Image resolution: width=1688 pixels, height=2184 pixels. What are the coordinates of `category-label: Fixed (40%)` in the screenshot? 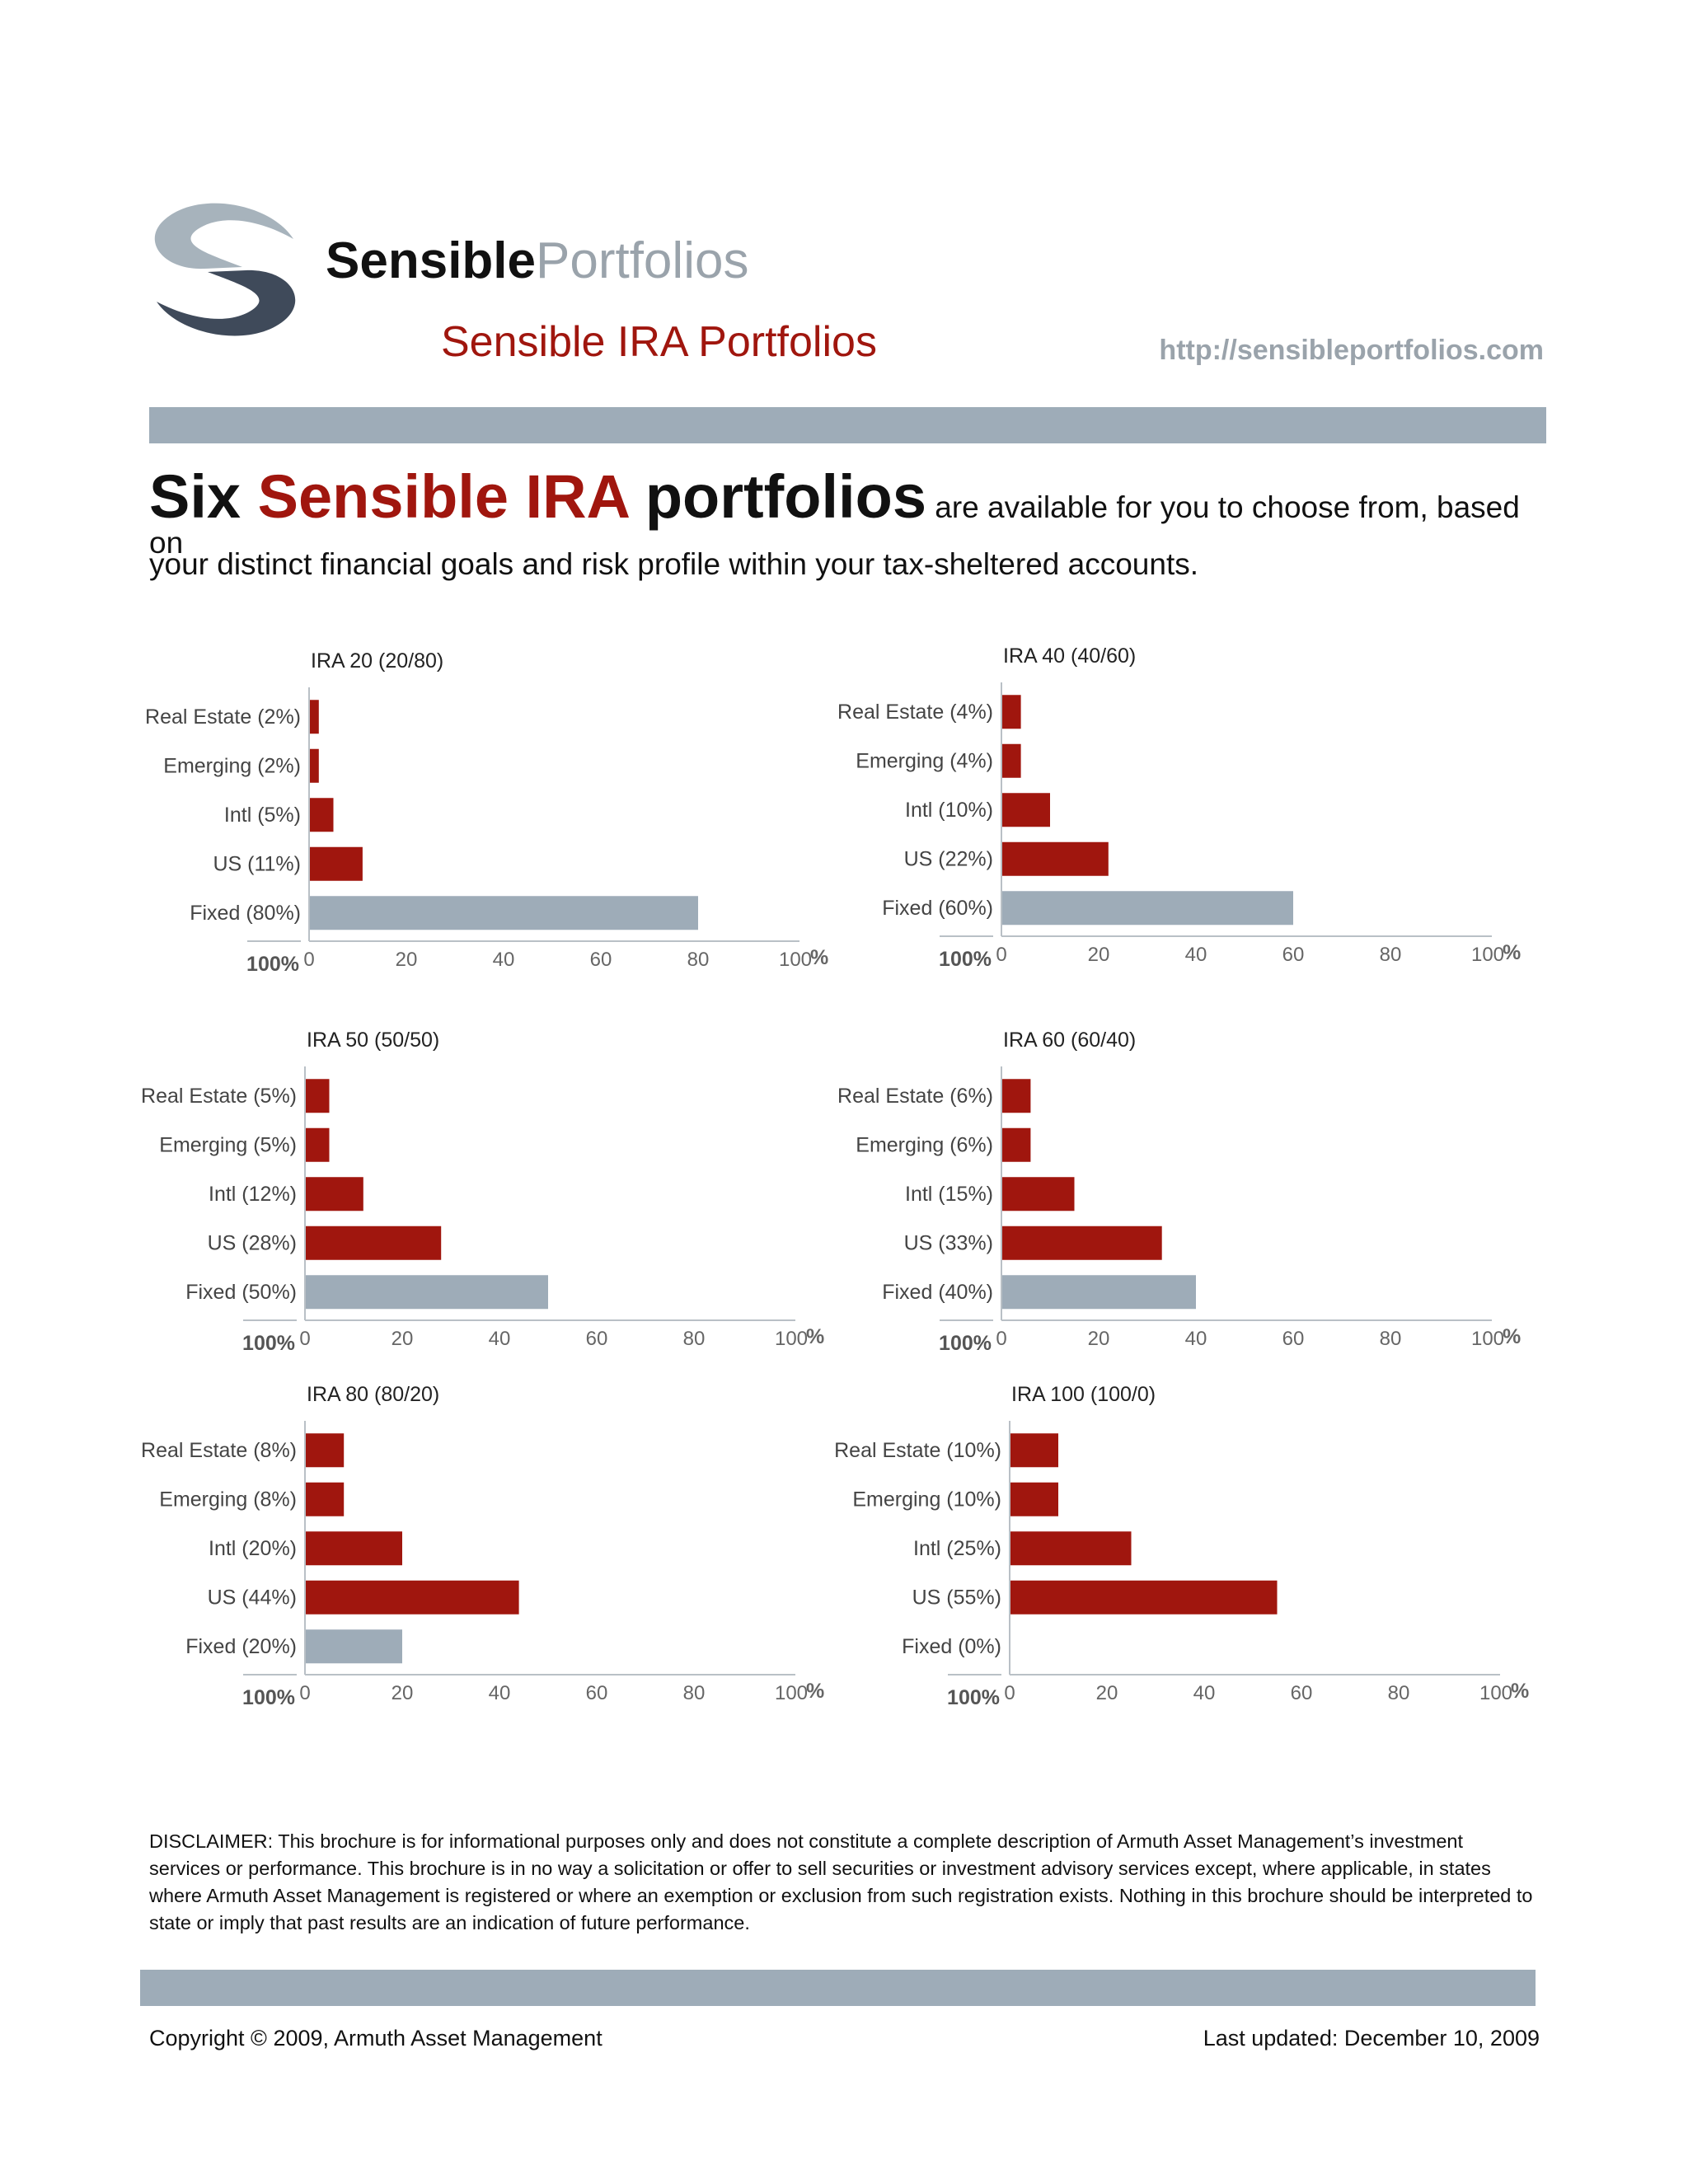 It's located at (938, 1292).